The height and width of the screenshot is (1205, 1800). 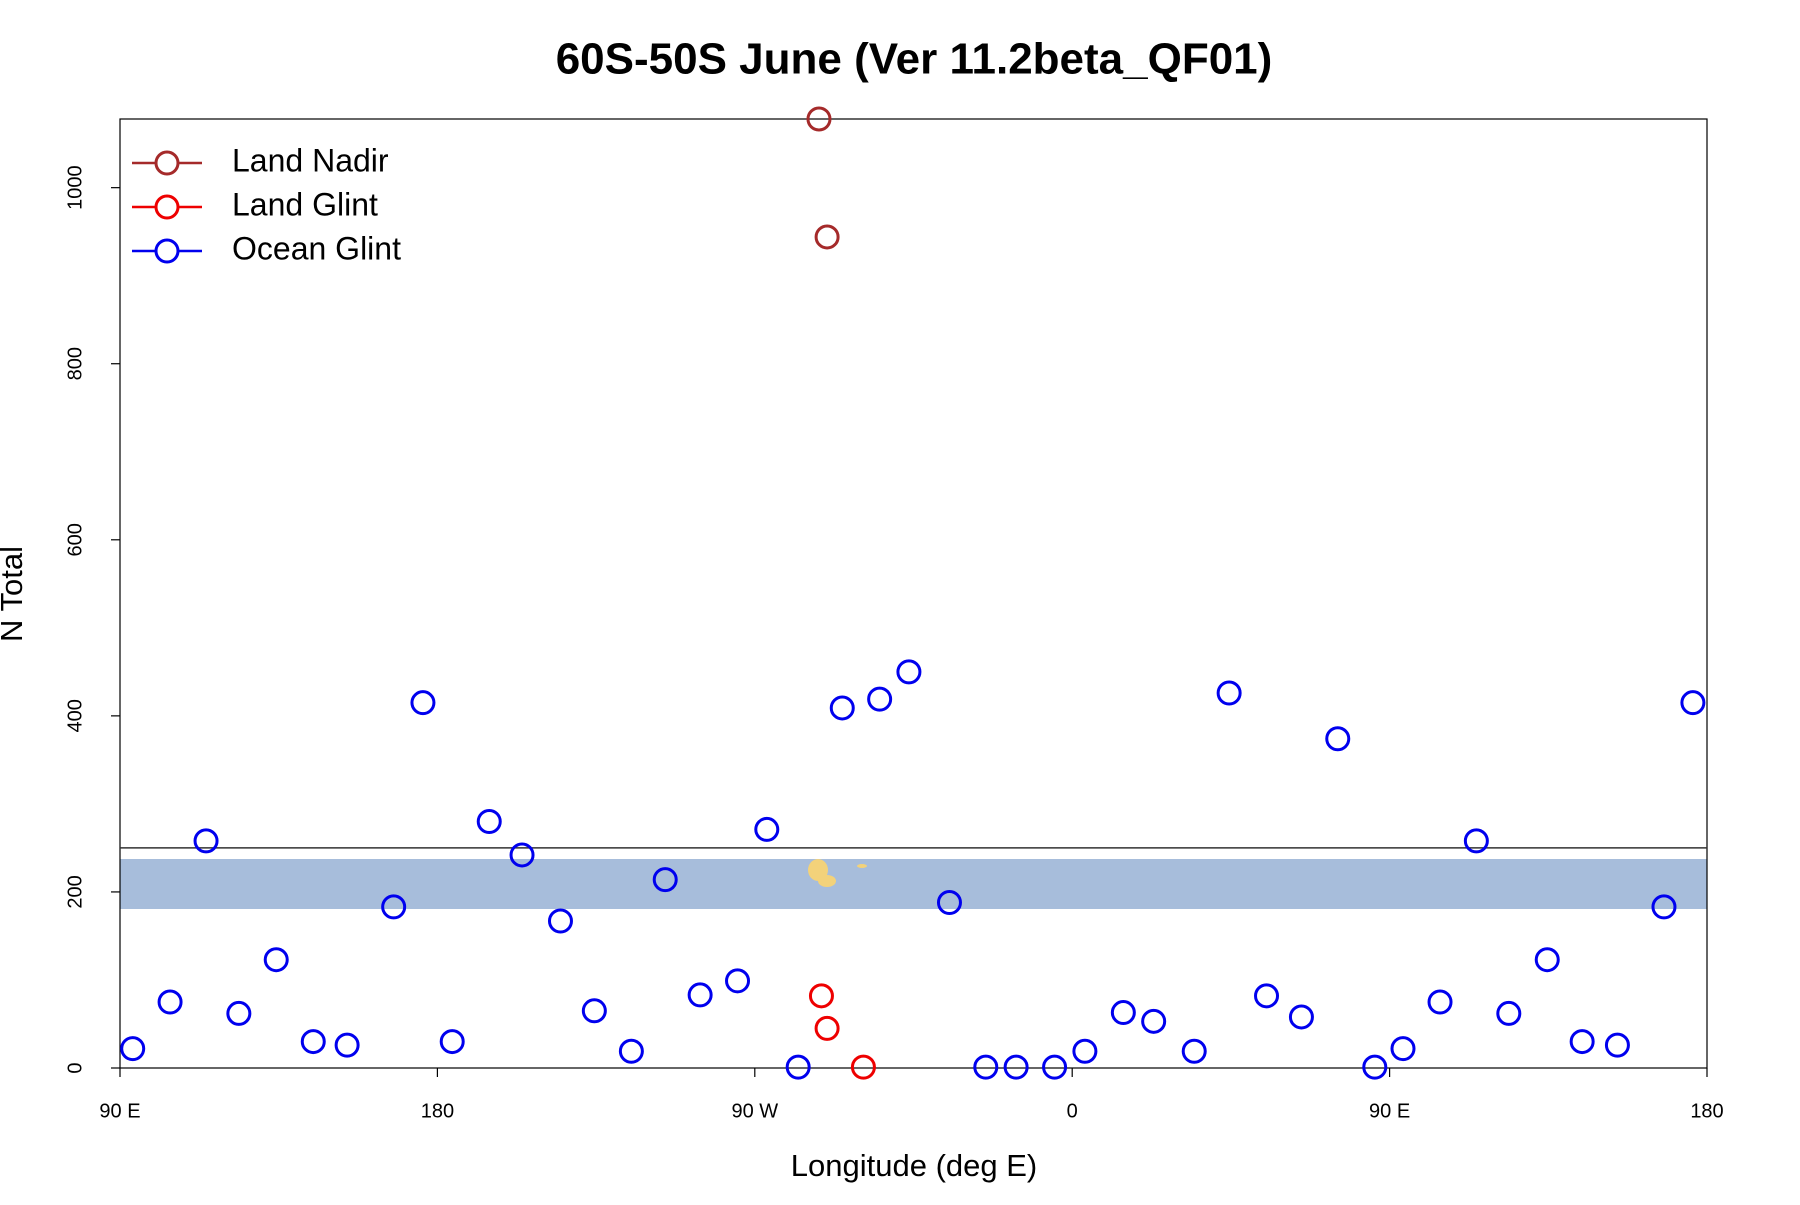 I want to click on y-tick-label: 800, so click(x=75, y=363).